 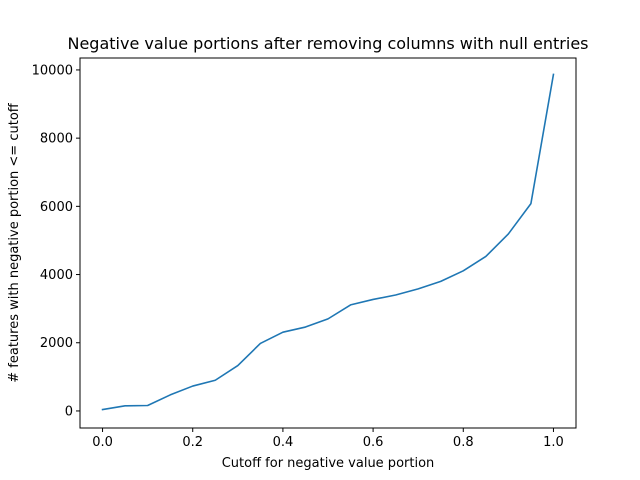 What do you see at coordinates (192, 442) in the screenshot?
I see `x-tick-label: 0.2` at bounding box center [192, 442].